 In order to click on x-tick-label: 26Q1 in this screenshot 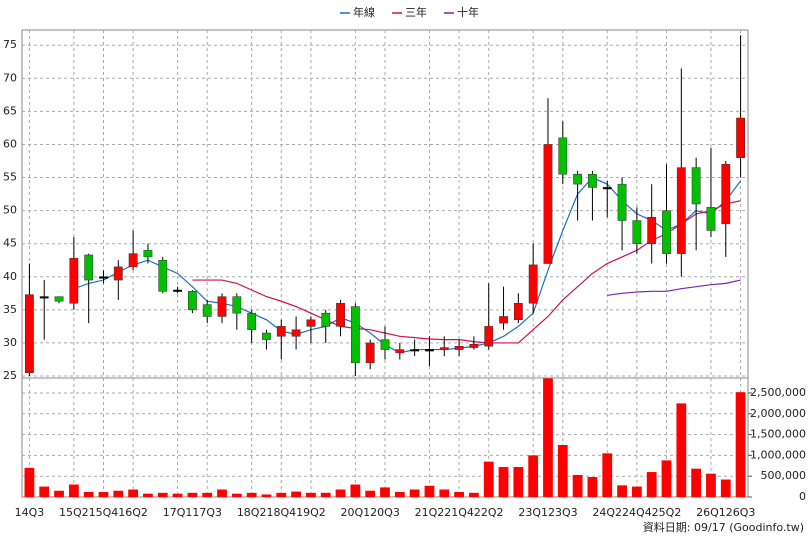, I will do `click(711, 512)`.